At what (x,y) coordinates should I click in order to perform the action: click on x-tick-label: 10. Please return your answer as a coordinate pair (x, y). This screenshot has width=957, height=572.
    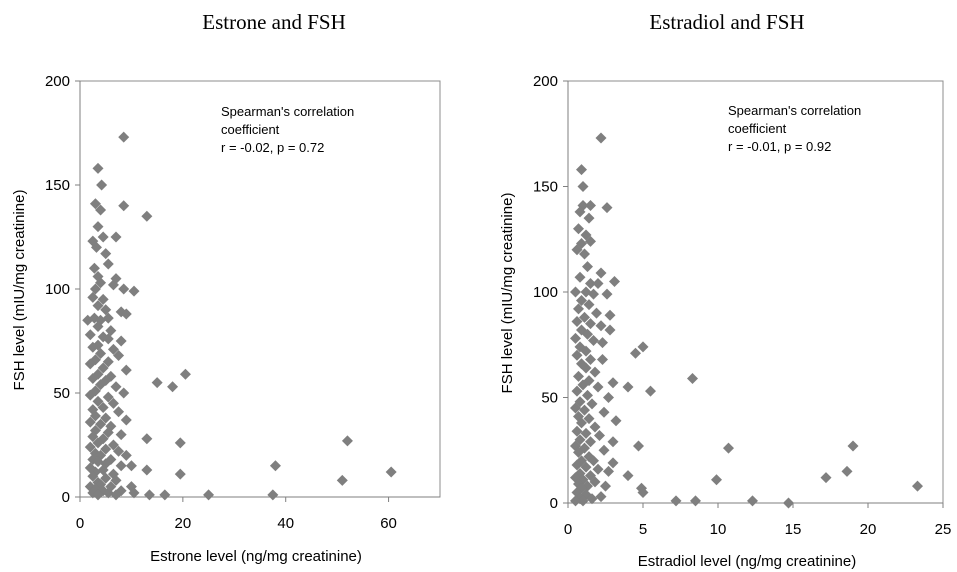
    Looking at the image, I should click on (718, 529).